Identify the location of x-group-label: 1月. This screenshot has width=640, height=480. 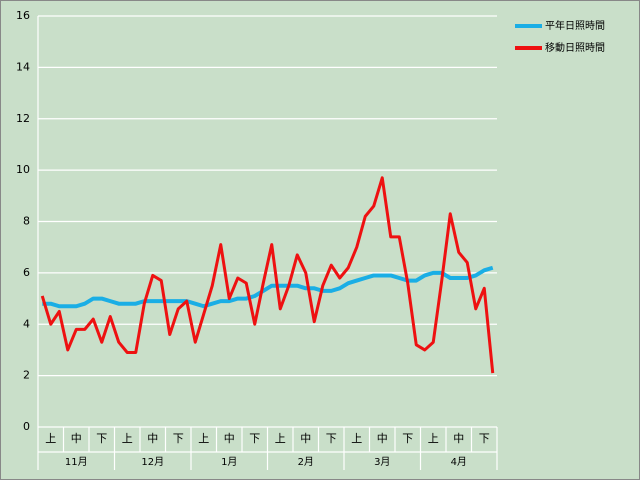
(229, 462).